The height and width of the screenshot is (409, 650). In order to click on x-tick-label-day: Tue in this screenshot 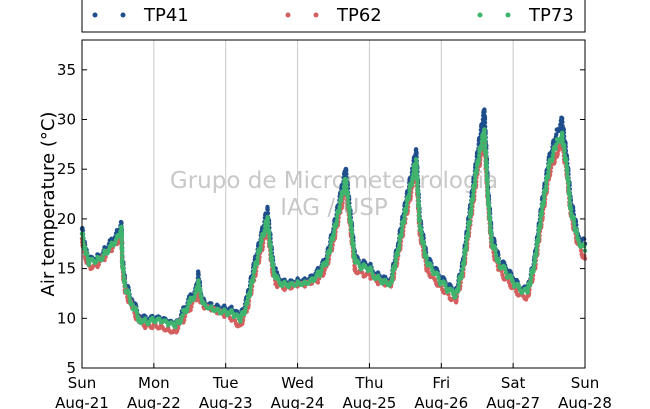, I will do `click(225, 383)`.